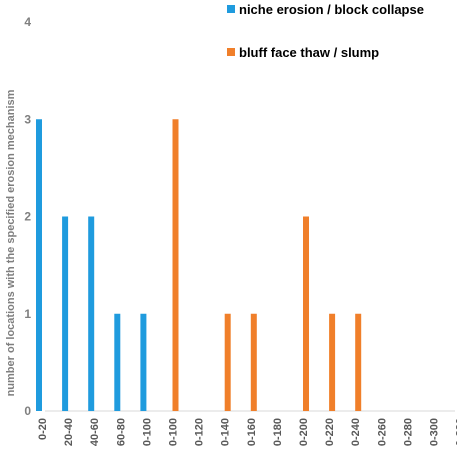 The height and width of the screenshot is (462, 457). I want to click on y-tick-label: 3, so click(27, 119).